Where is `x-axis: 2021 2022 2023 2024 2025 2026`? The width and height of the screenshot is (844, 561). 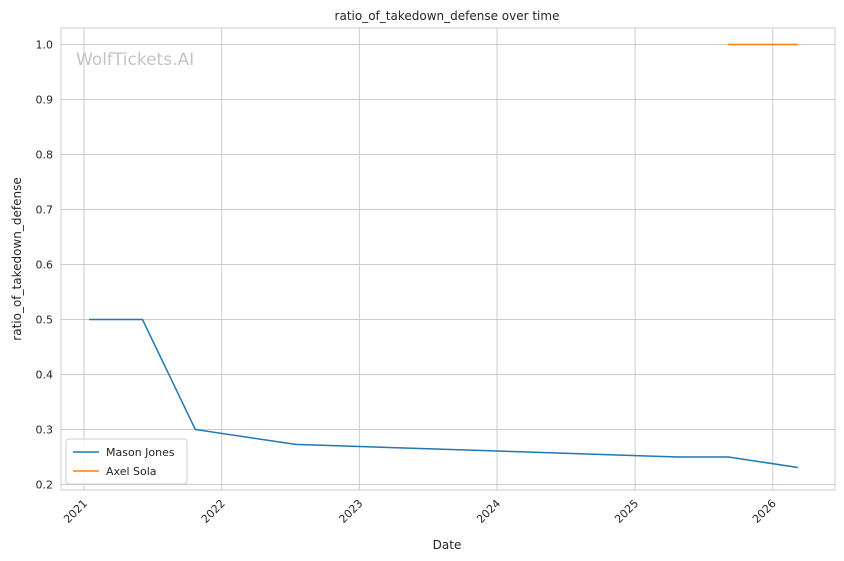 x-axis: 2021 2022 2023 2024 2025 2026 is located at coordinates (420, 511).